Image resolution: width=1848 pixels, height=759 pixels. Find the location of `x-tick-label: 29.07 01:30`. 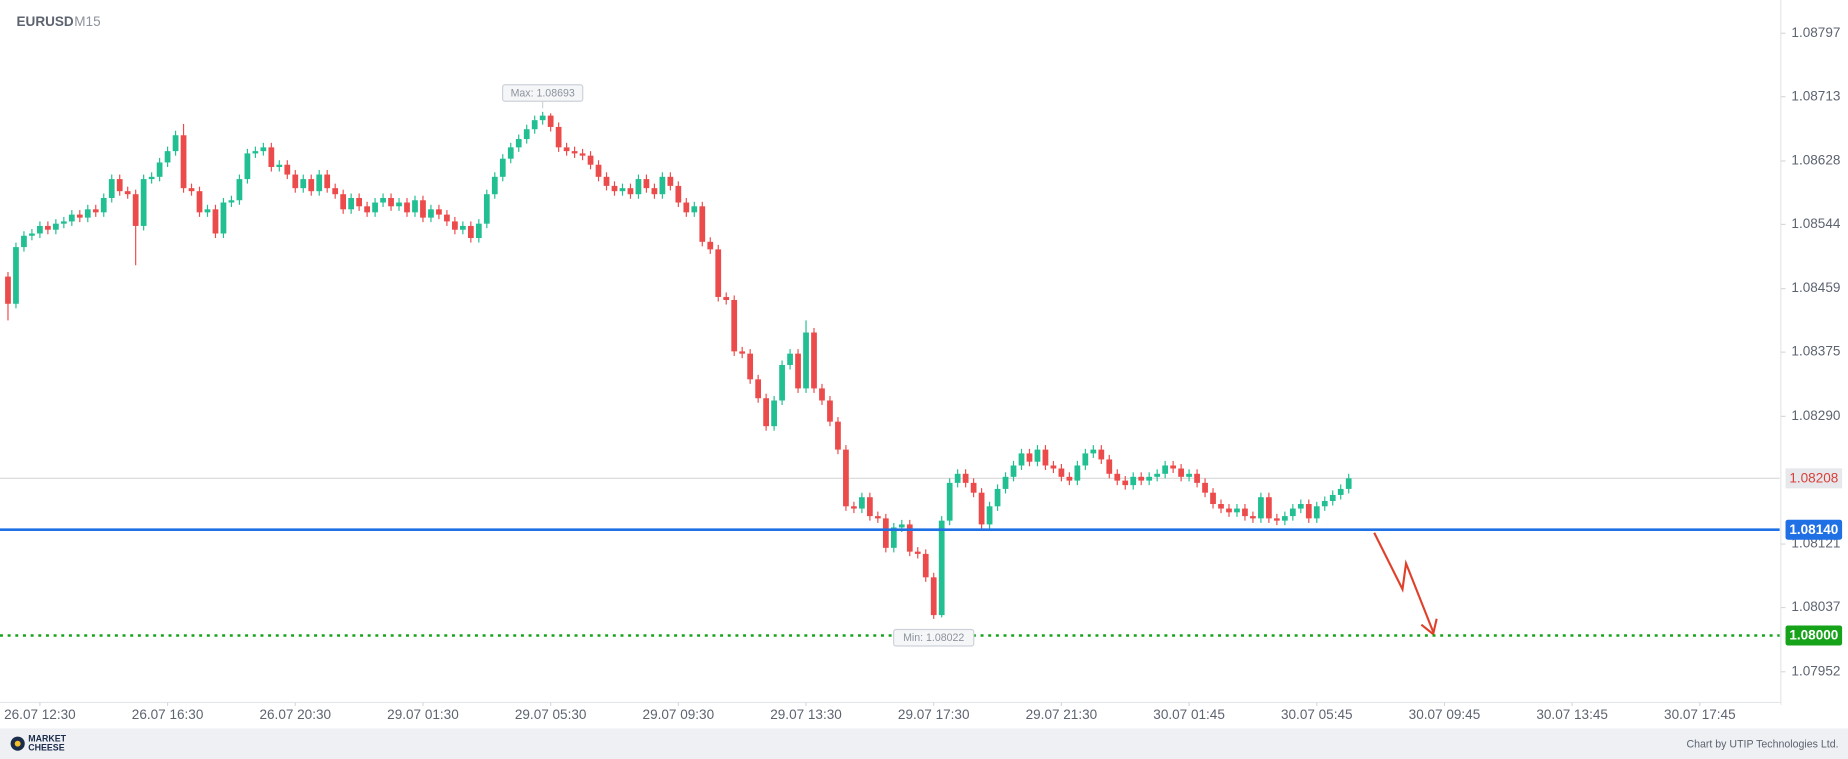

x-tick-label: 29.07 01:30 is located at coordinates (423, 714).